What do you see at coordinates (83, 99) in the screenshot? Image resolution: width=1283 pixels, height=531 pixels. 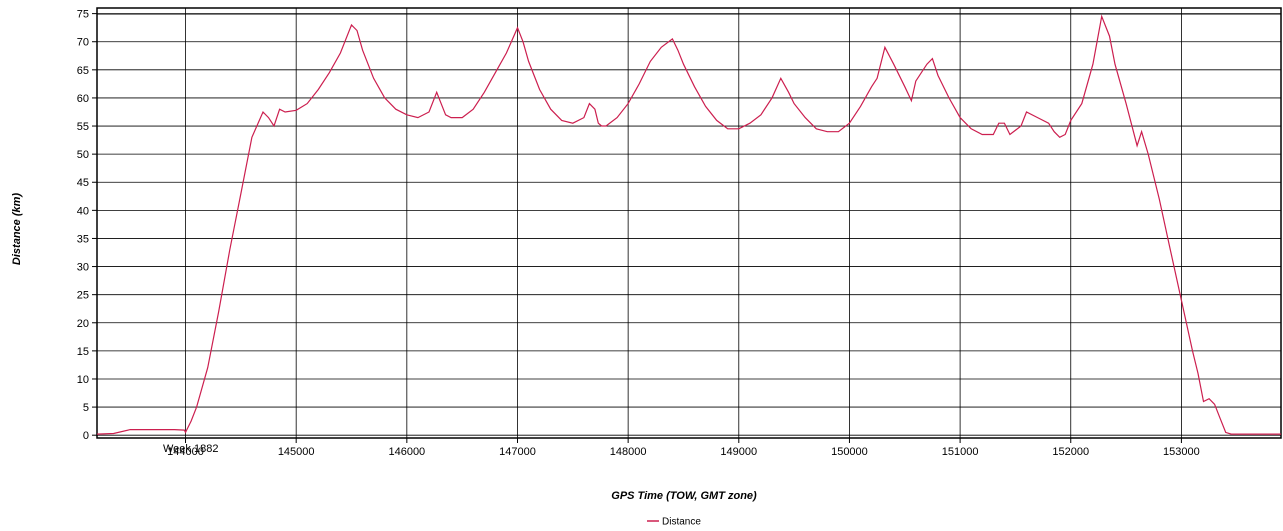 I see `y-tick-label: 60` at bounding box center [83, 99].